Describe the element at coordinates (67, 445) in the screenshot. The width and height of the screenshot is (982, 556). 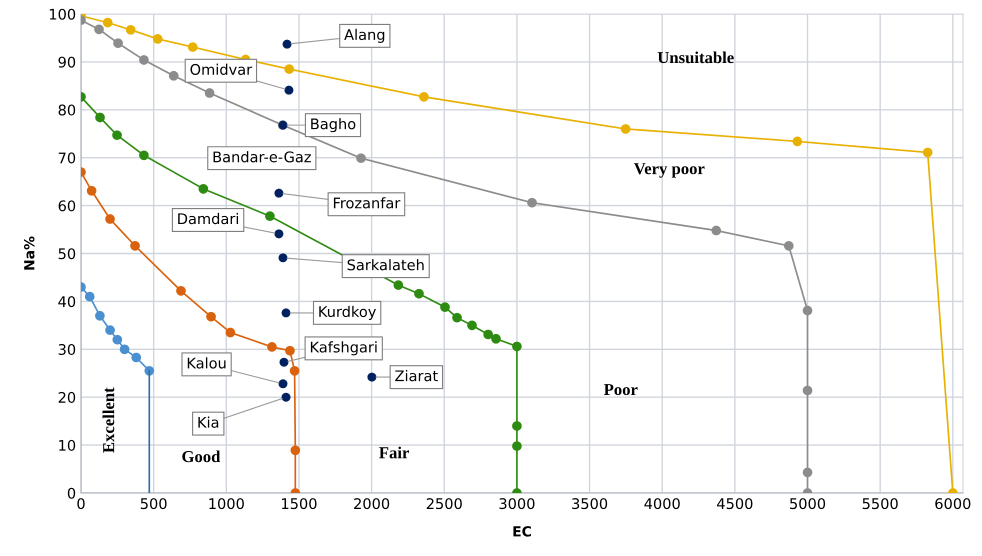
I see `y-tick-label: 10` at that location.